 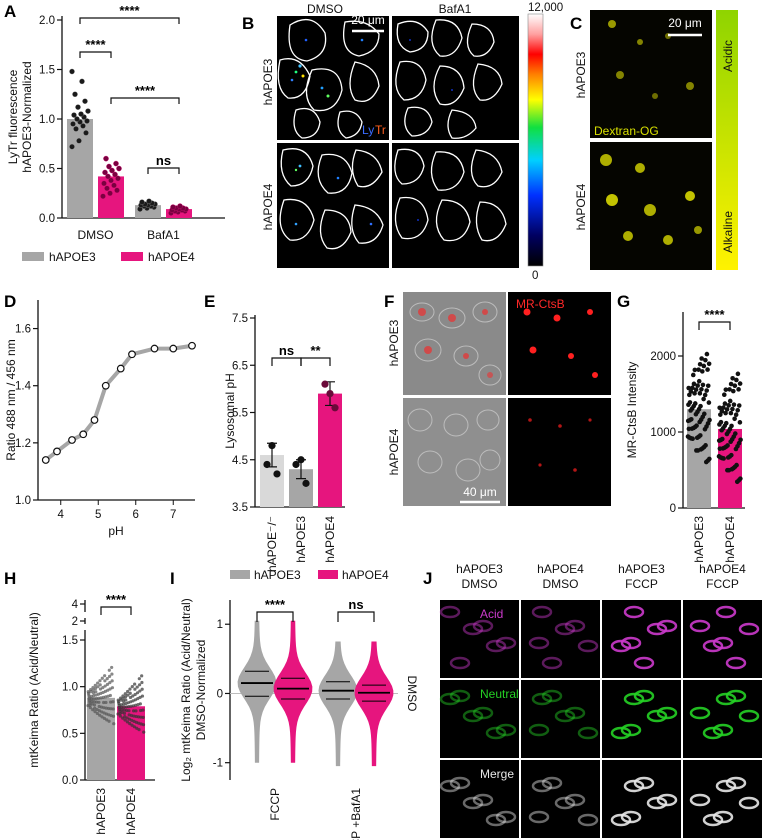 What do you see at coordinates (172, 578) in the screenshot?
I see `panel-label-i: I` at bounding box center [172, 578].